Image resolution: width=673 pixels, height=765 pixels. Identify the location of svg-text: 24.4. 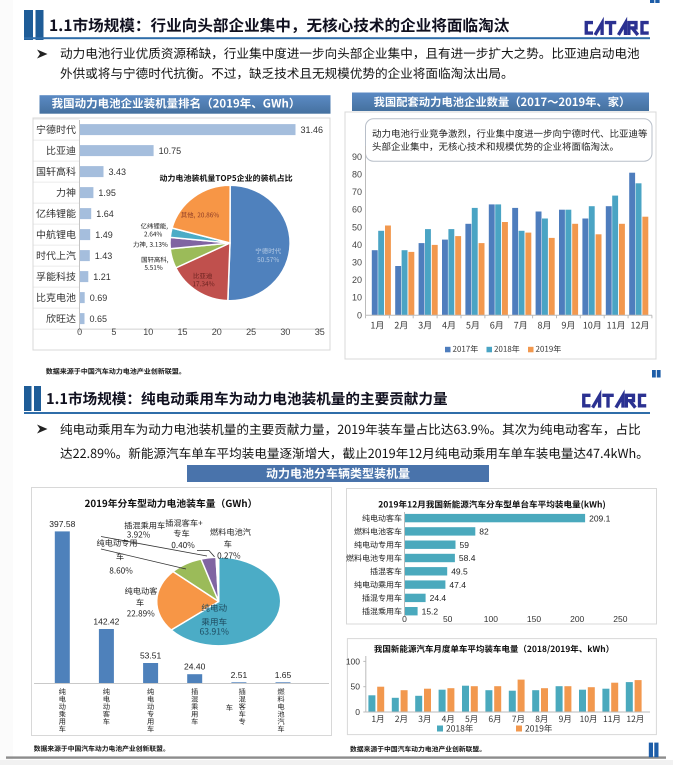
(438, 598).